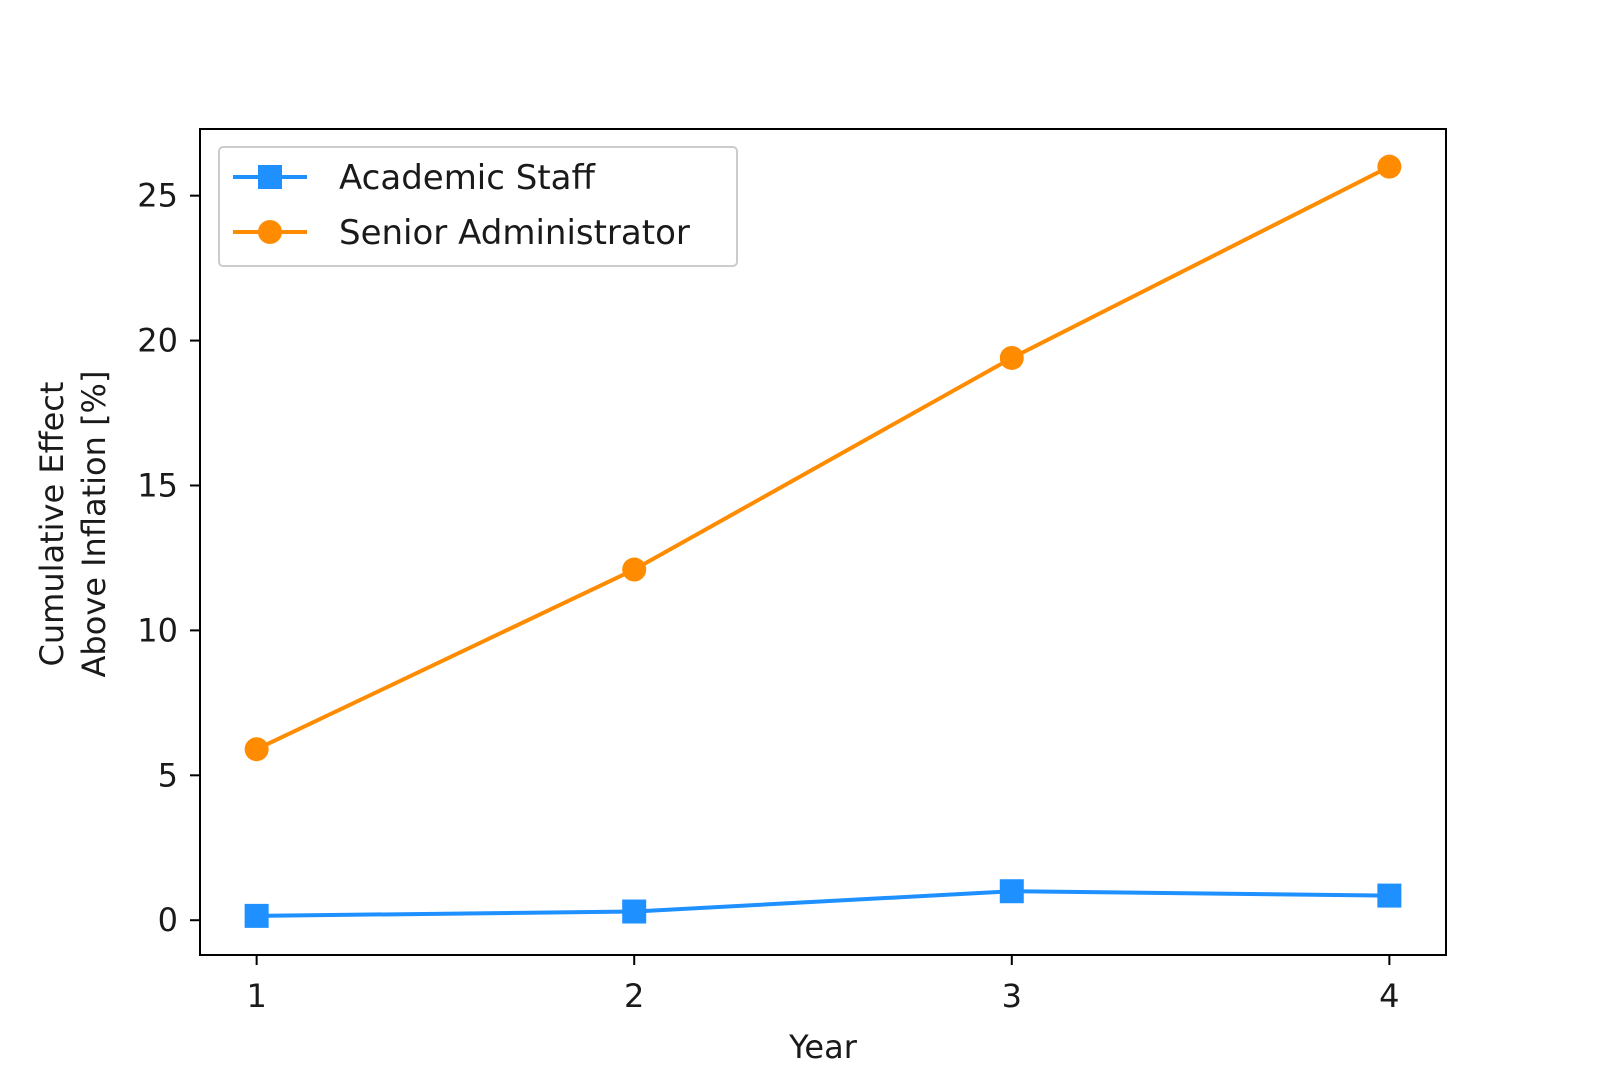 This screenshot has width=1600, height=1072. Describe the element at coordinates (157, 485) in the screenshot. I see `y-tick-label: 15` at that location.